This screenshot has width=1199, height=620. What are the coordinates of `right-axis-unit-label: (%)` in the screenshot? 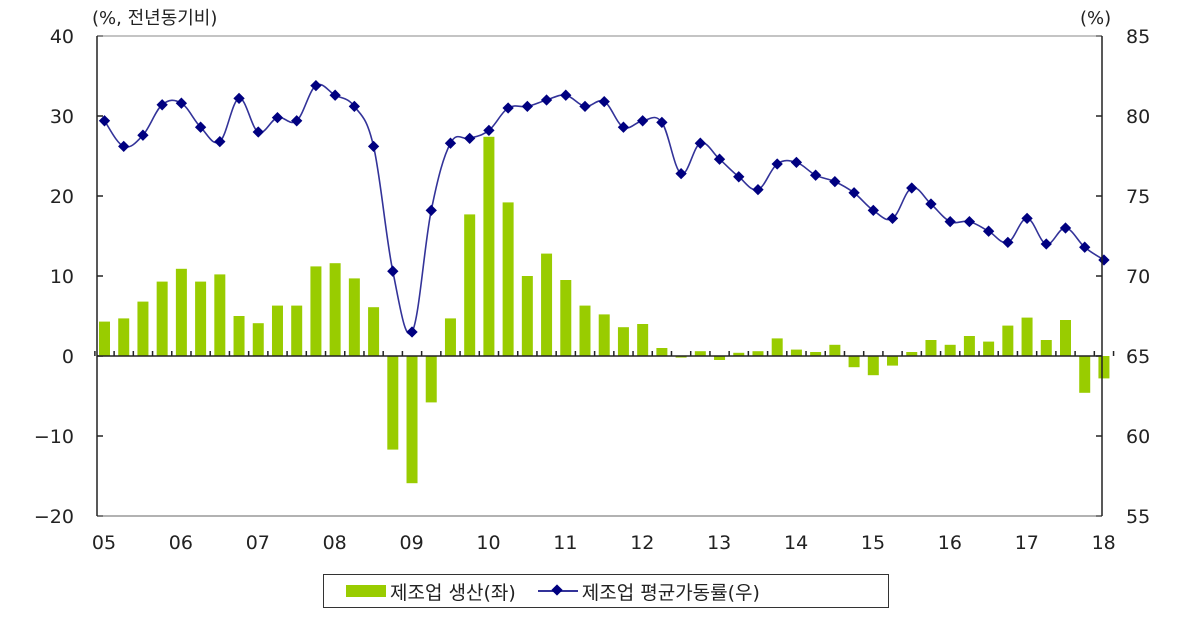 It's located at (1095, 18).